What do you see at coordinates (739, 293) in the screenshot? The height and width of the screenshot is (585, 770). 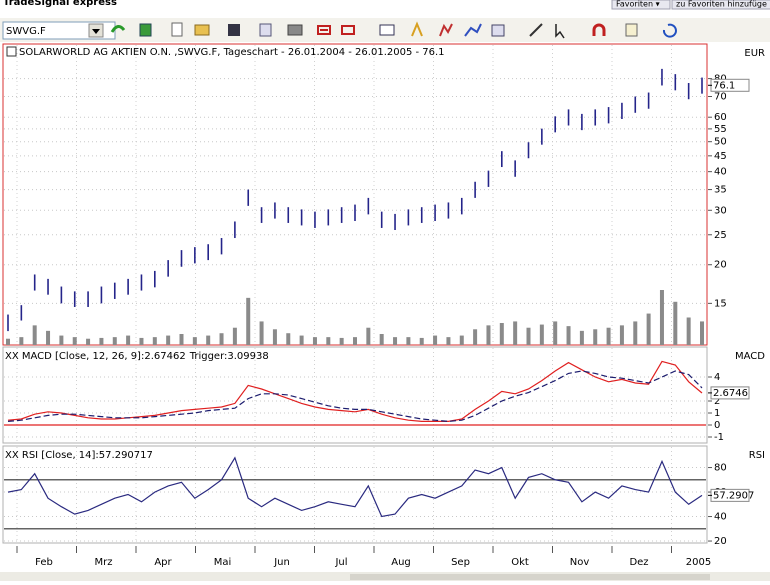 I see `price-axis-area` at bounding box center [739, 293].